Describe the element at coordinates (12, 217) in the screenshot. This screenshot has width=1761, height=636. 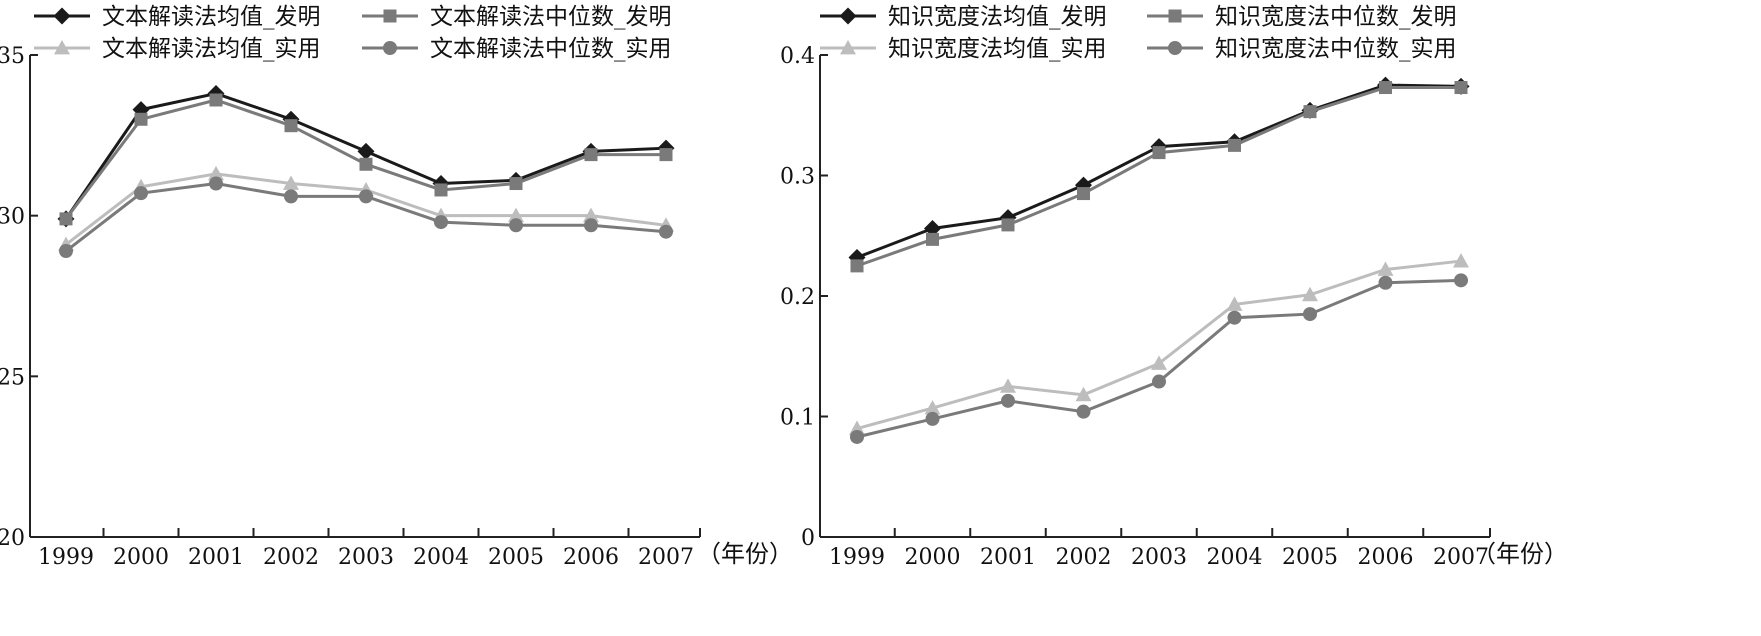
I see `y-tick-label: 30` at that location.